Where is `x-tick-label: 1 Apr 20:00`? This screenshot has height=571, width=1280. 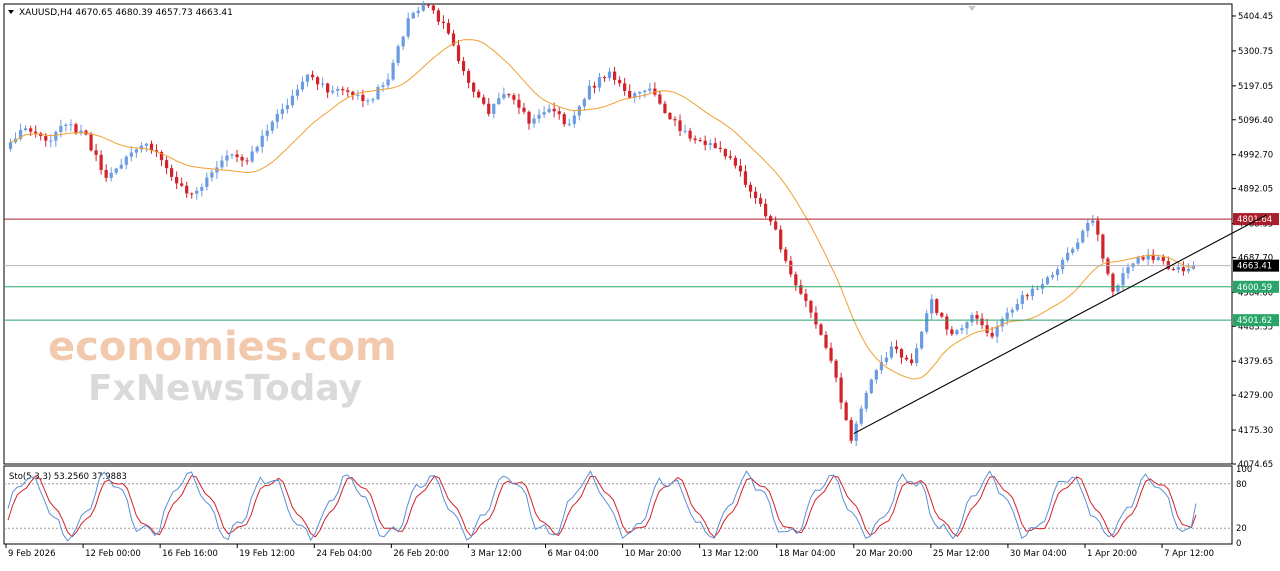 x-tick-label: 1 Apr 20:00 is located at coordinates (1112, 554).